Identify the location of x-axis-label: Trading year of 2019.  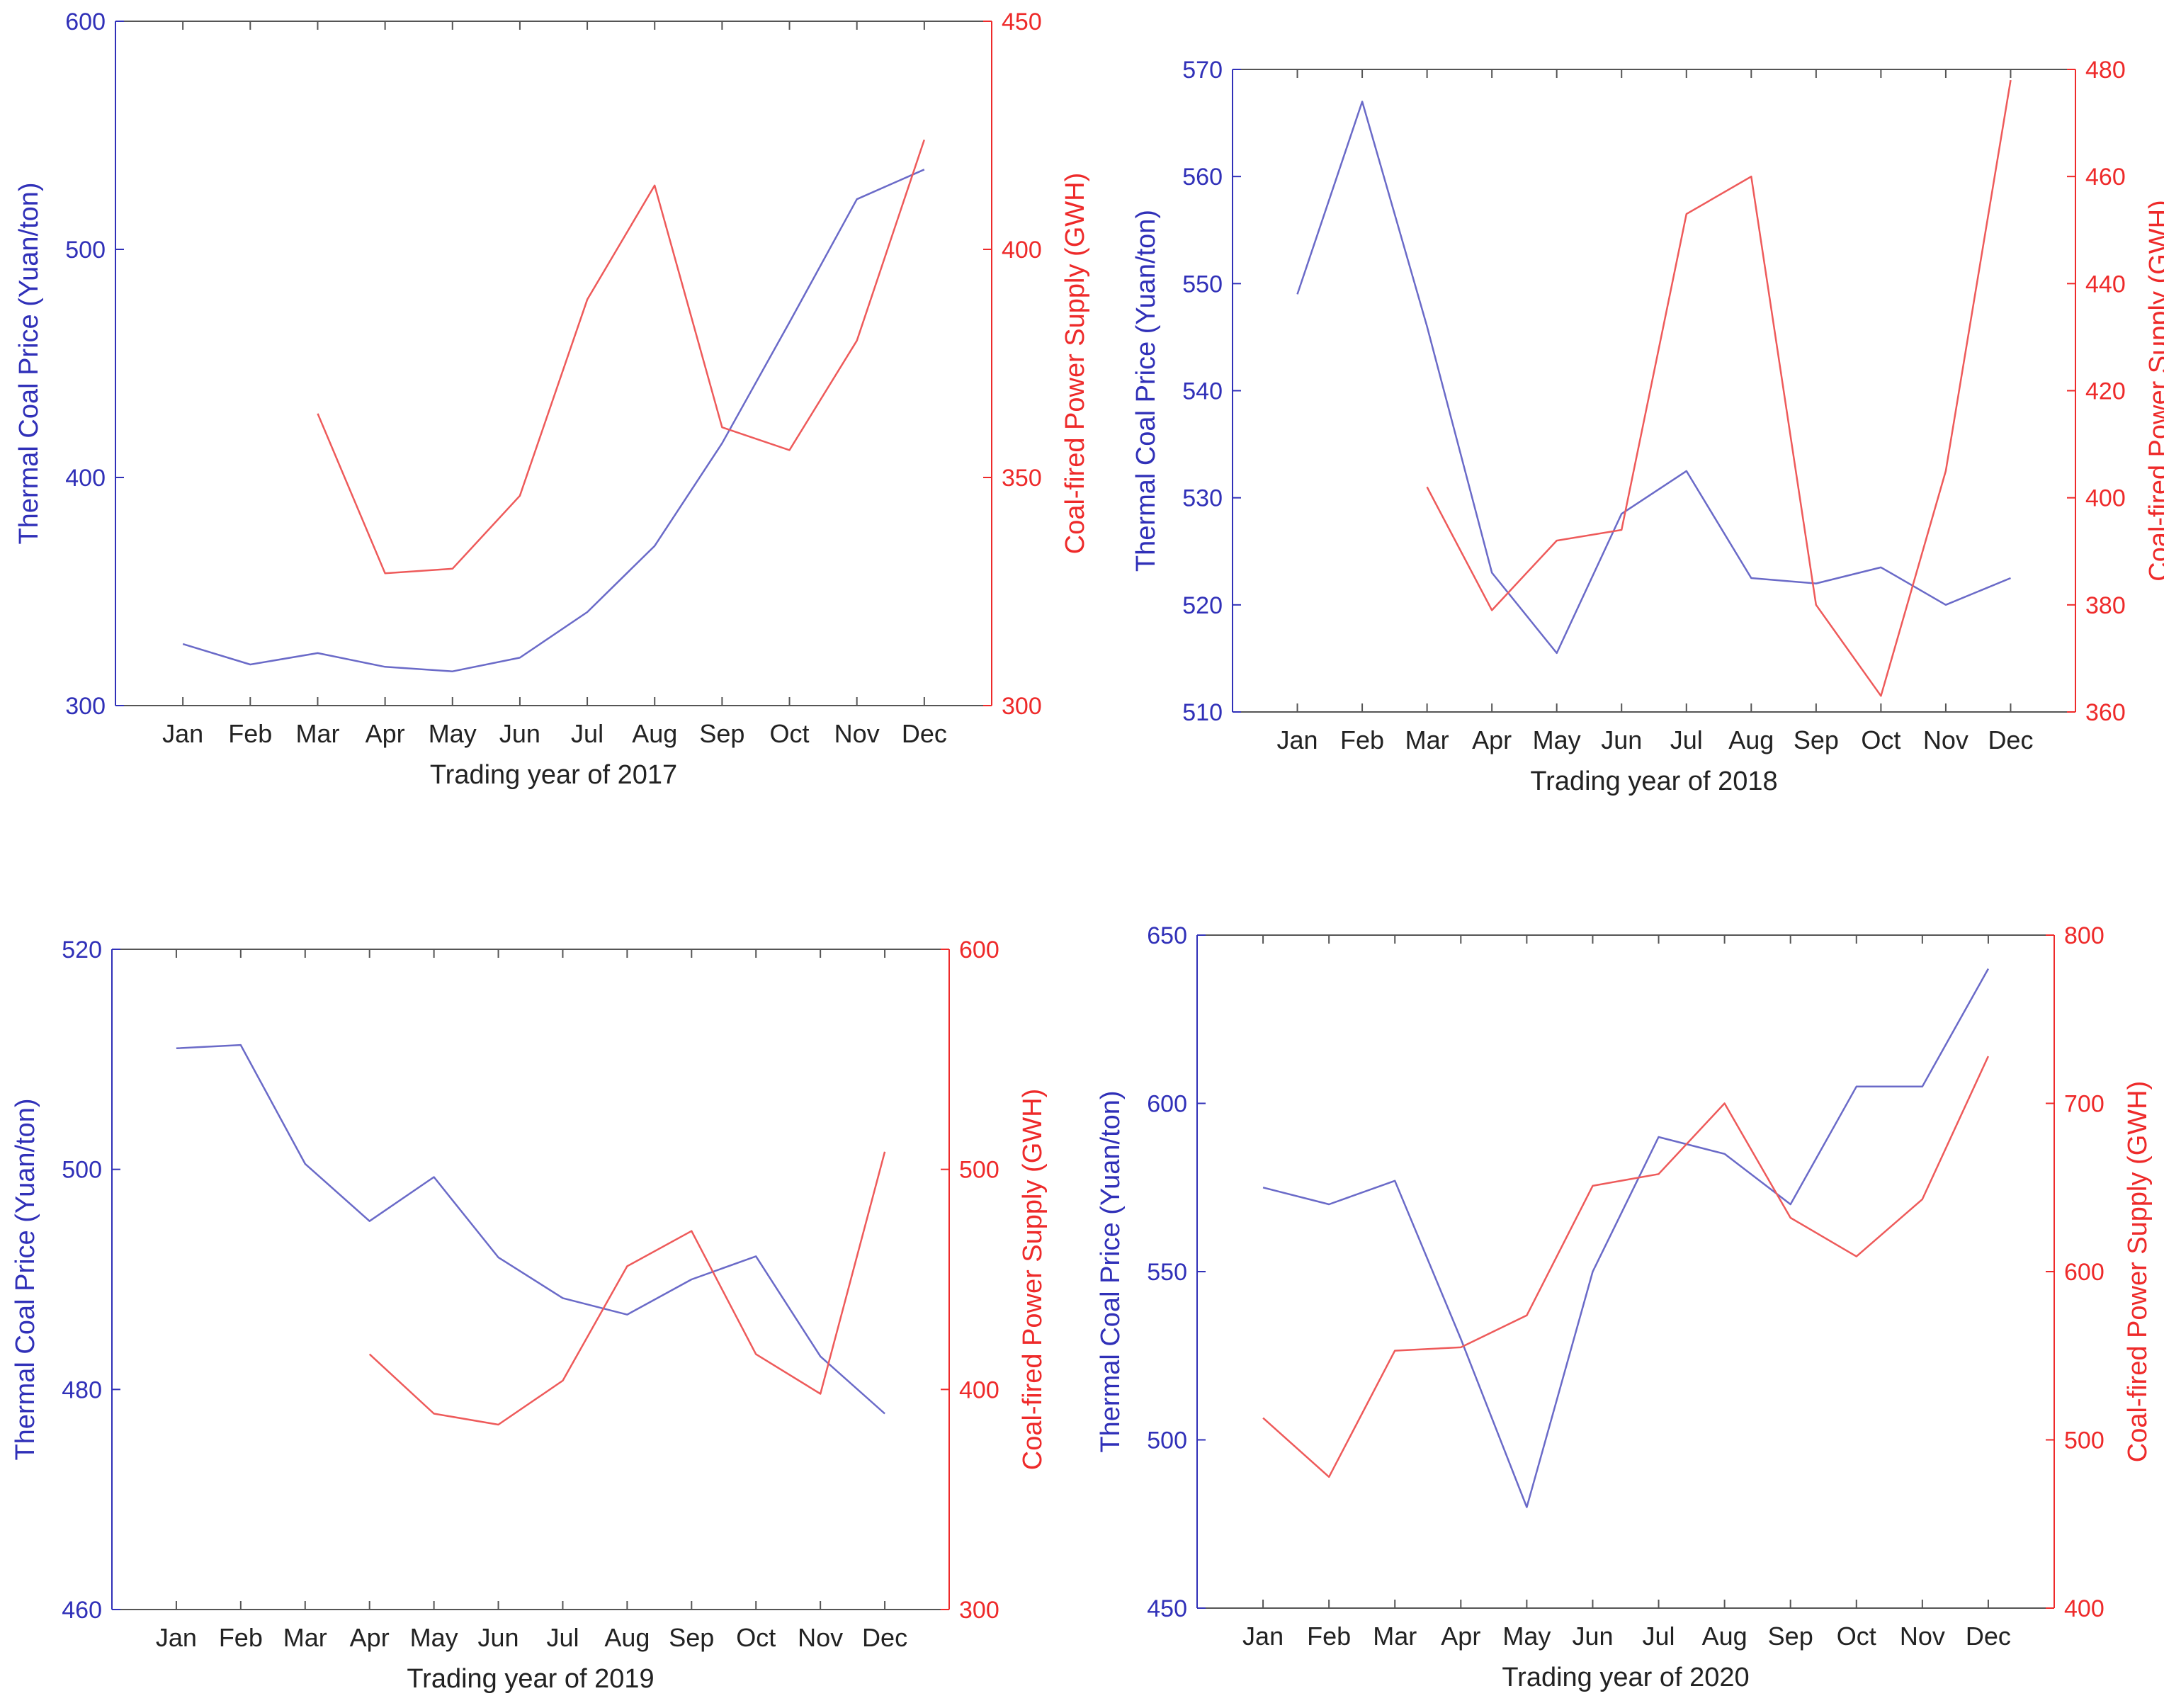
(530, 1679).